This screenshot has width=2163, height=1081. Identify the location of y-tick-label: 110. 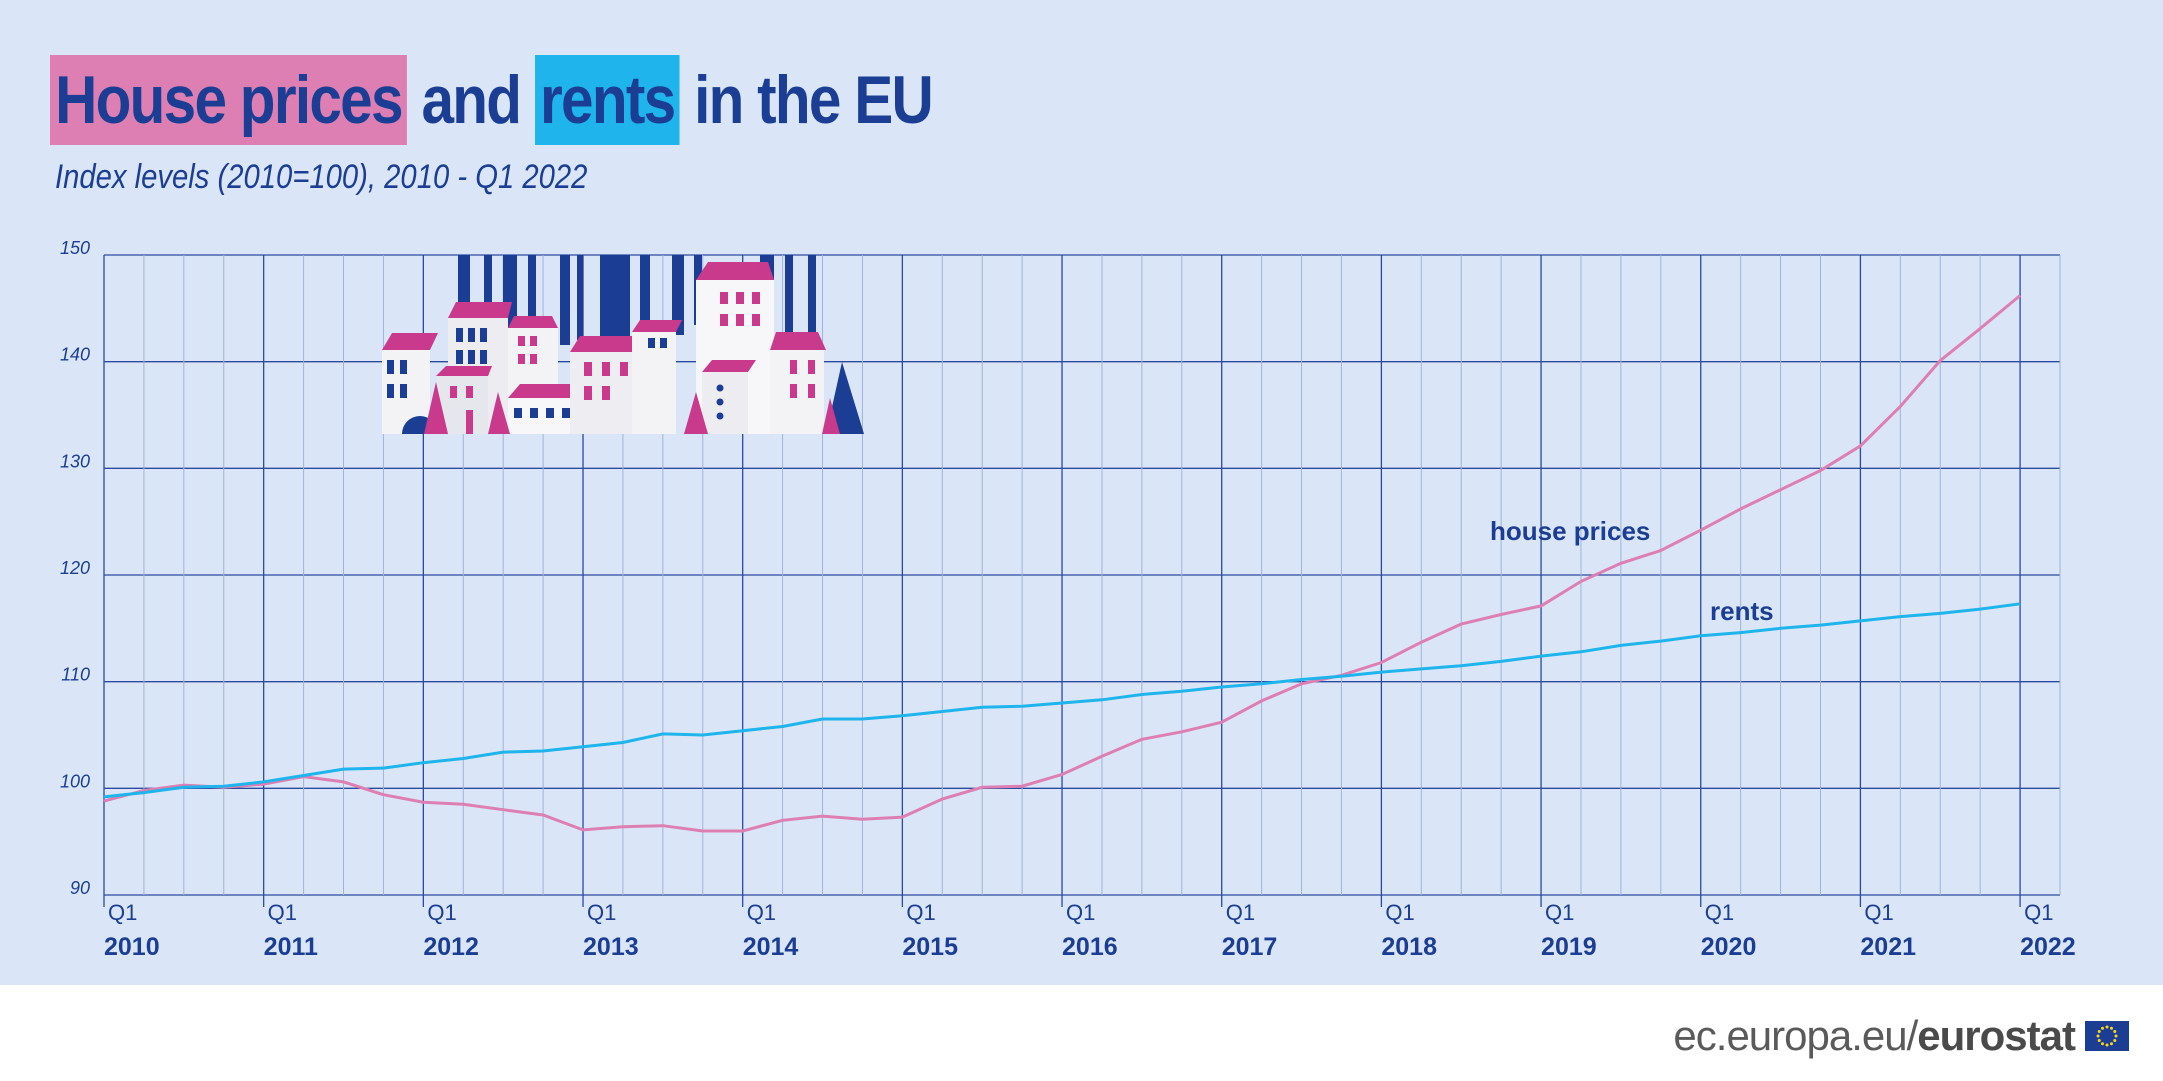
(75, 675).